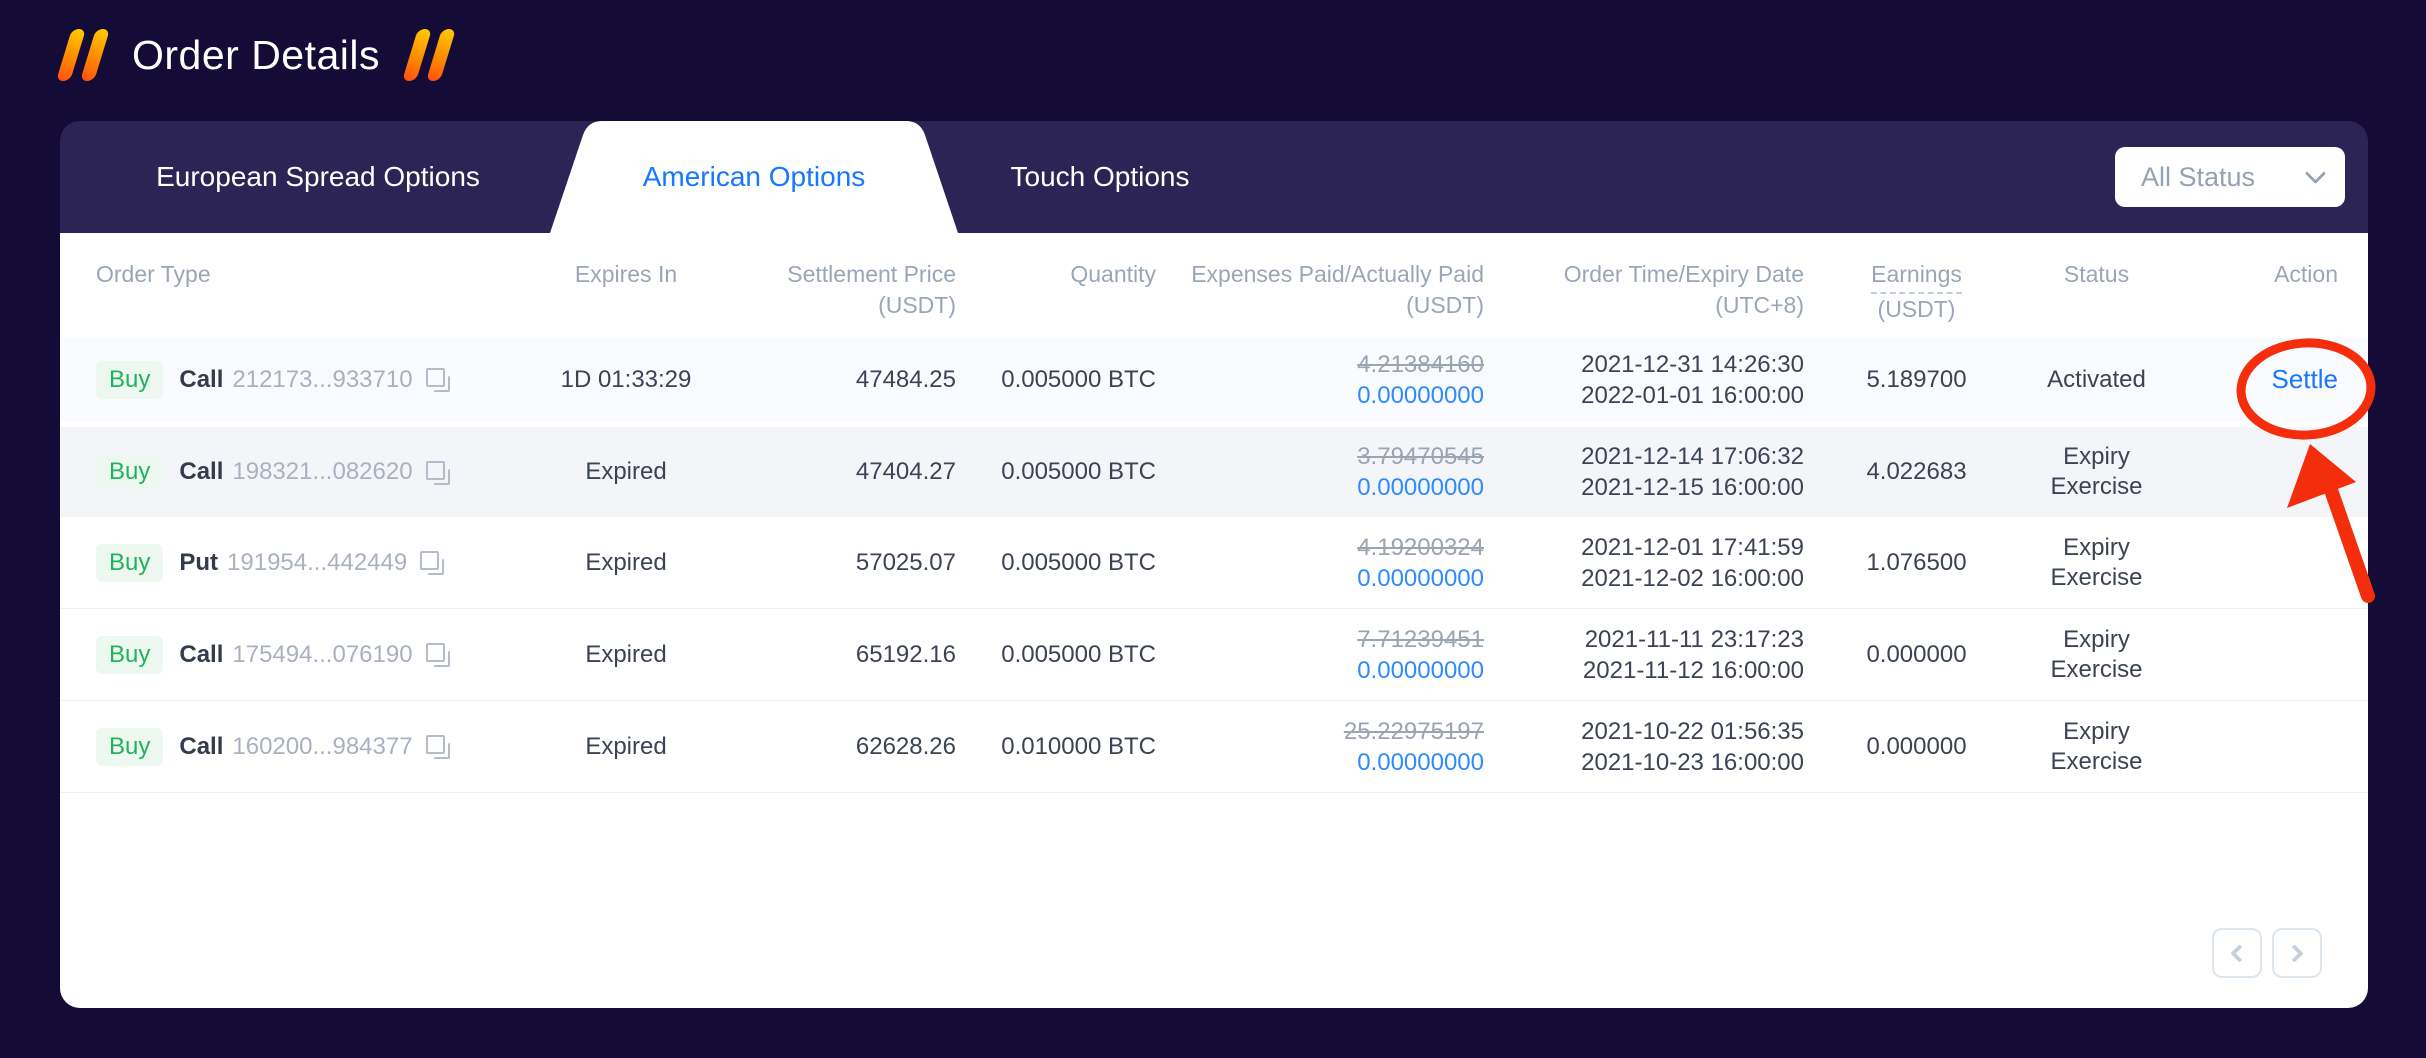 The height and width of the screenshot is (1058, 2426). Describe the element at coordinates (1320, 472) in the screenshot. I see `expenses-cell: 3.79470545 0.00000000` at that location.